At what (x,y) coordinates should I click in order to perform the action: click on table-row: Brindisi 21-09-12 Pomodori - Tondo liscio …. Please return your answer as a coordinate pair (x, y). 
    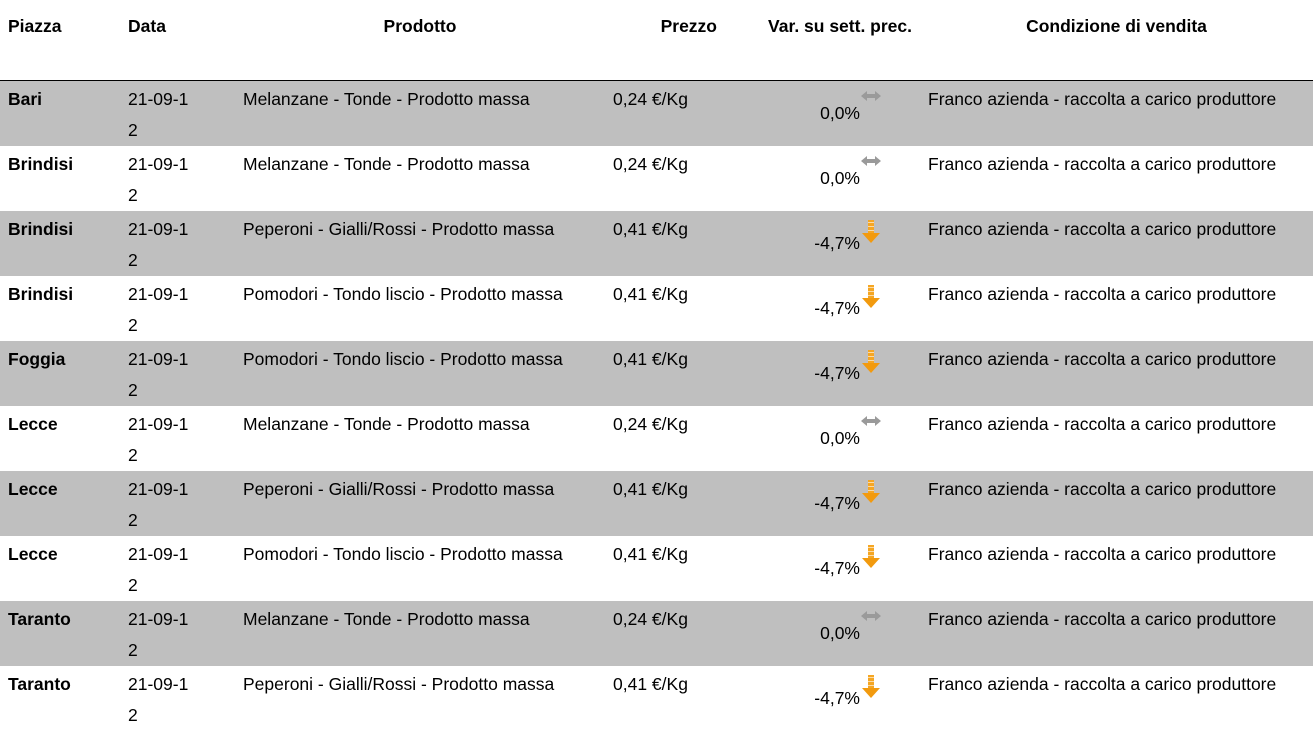
    Looking at the image, I should click on (656, 308).